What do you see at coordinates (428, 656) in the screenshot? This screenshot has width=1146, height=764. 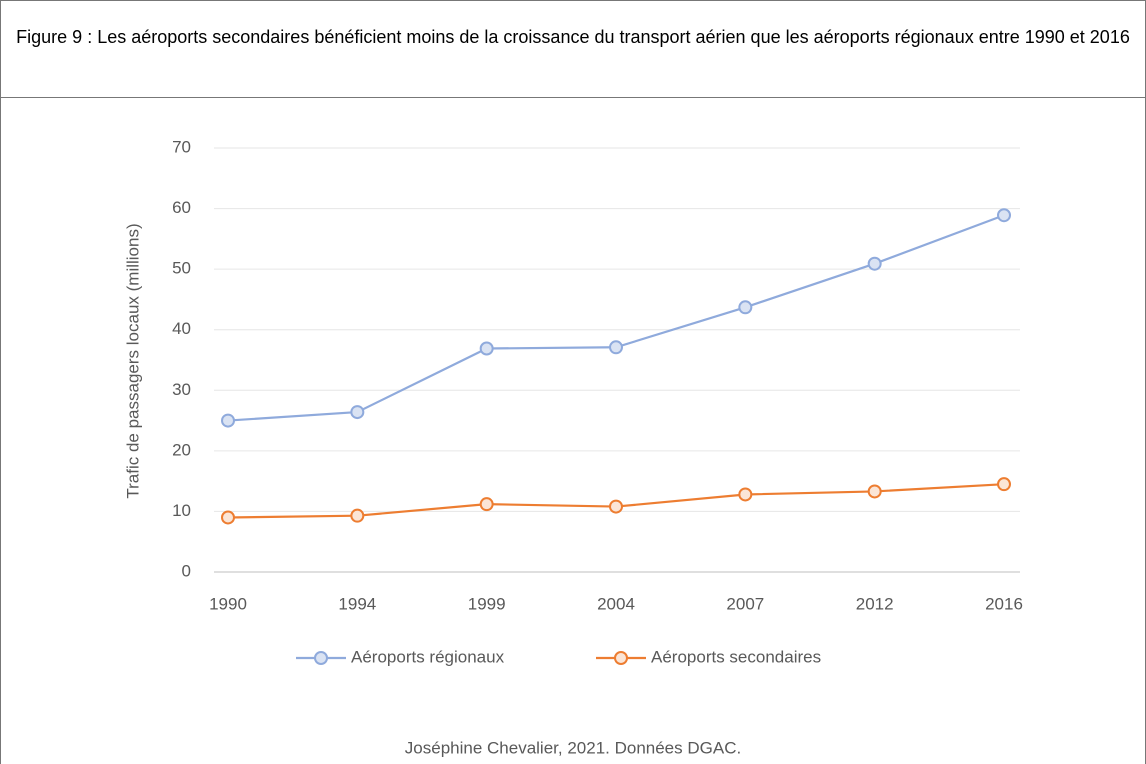 I see `legend-label: Aéroports régionaux` at bounding box center [428, 656].